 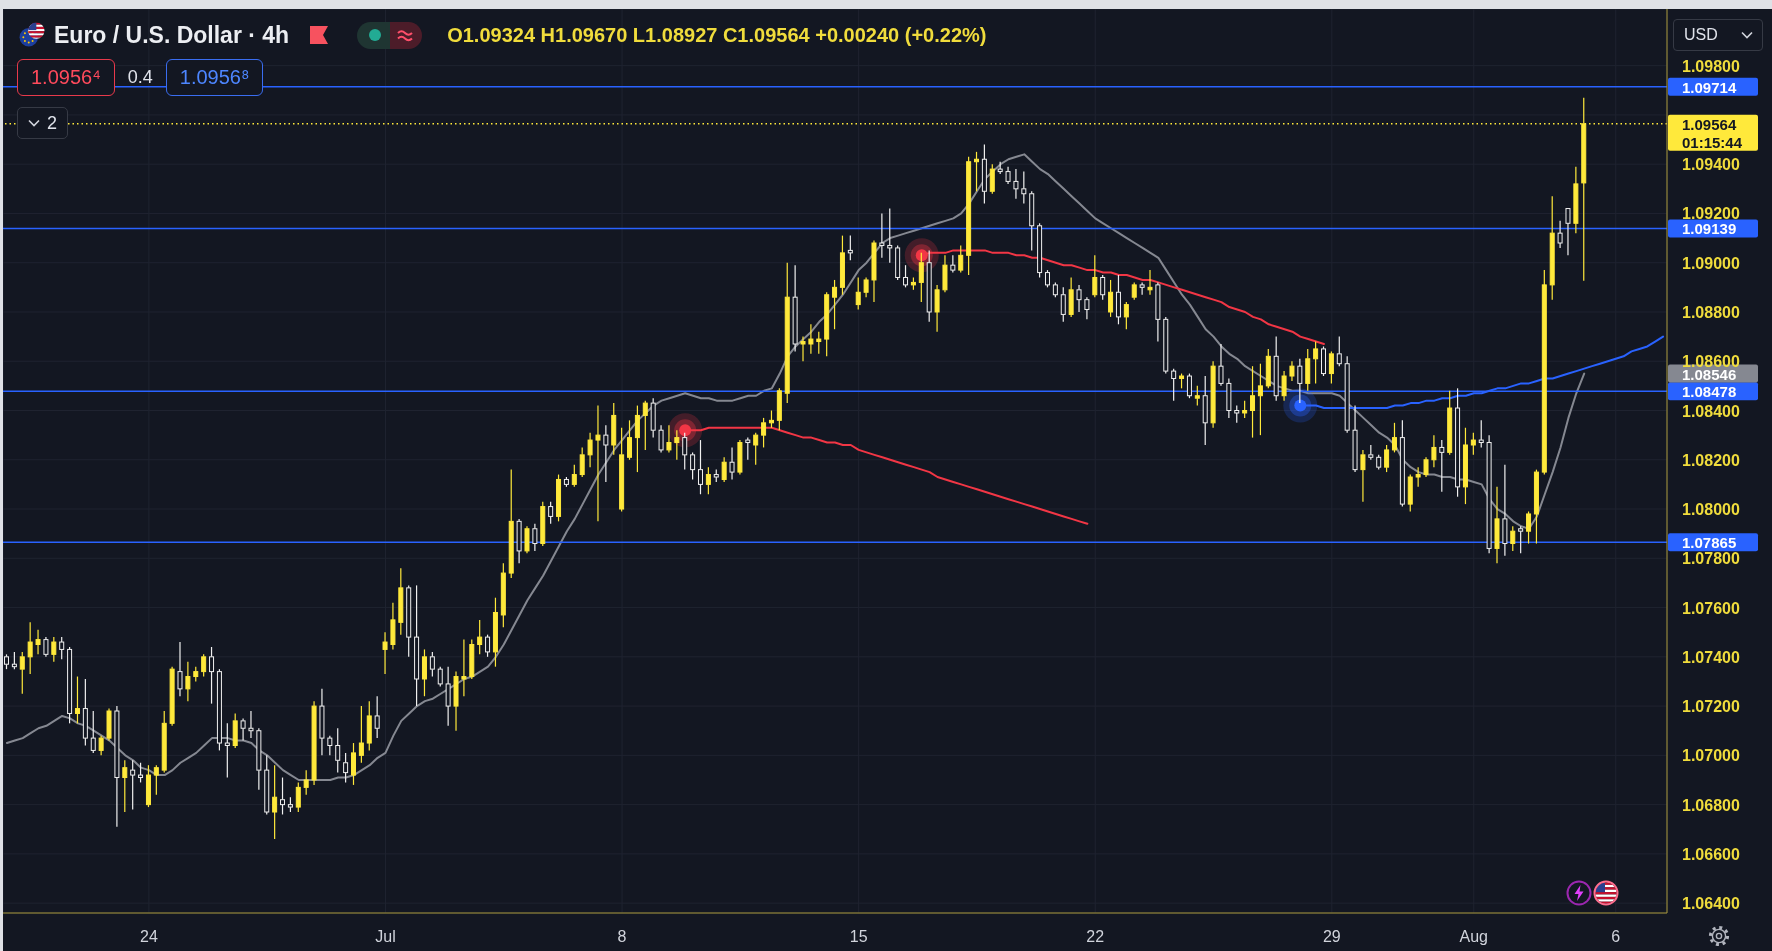 I want to click on price-box: 1.0956⁴, so click(x=66, y=77).